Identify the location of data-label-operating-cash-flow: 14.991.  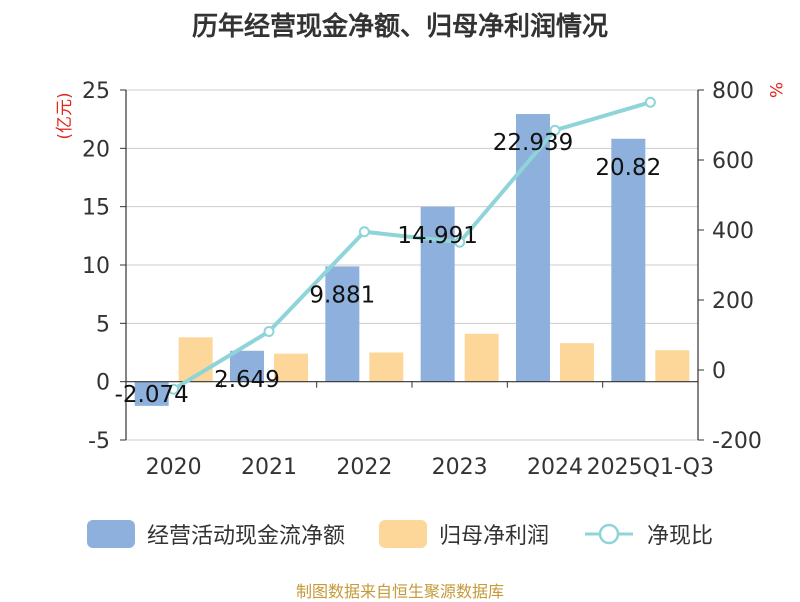
(437, 236).